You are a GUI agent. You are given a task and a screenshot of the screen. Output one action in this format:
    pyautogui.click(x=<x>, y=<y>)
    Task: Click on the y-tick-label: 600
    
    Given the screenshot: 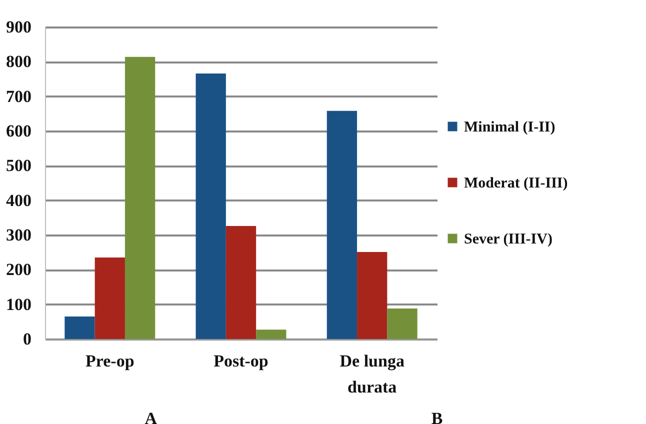 What is the action you would take?
    pyautogui.click(x=19, y=131)
    